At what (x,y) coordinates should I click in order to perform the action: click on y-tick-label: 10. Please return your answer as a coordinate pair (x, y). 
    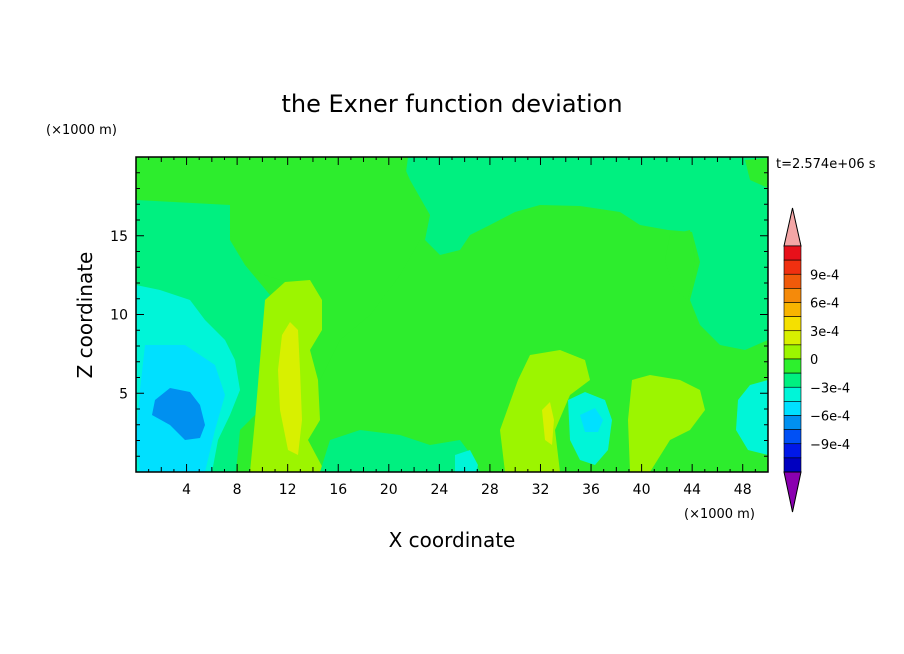
    Looking at the image, I should click on (119, 316).